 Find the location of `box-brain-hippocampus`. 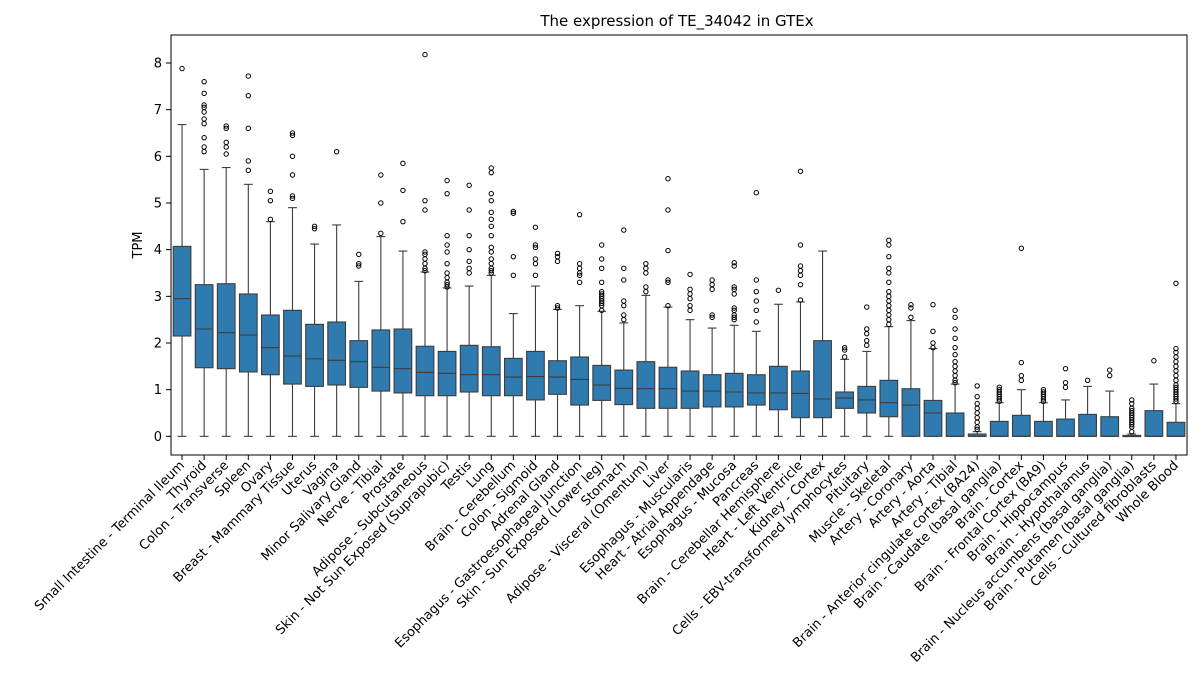

box-brain-hippocampus is located at coordinates (1065, 401).